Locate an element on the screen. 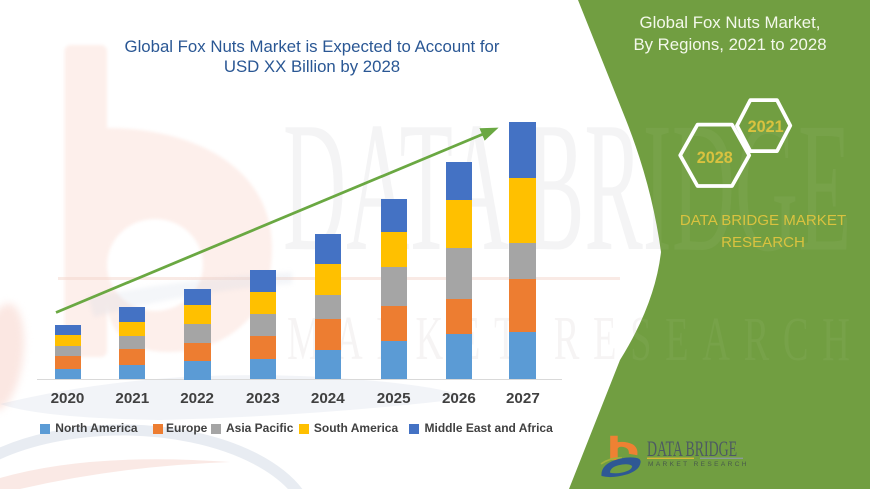  svg-text: 2028 is located at coordinates (715, 158).